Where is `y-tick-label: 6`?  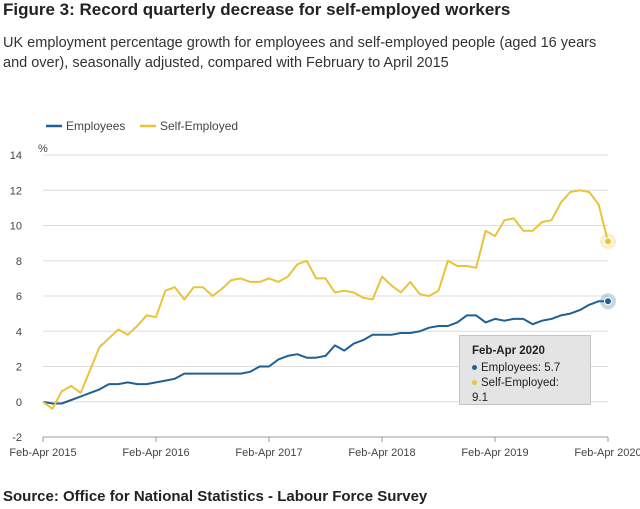
y-tick-label: 6 is located at coordinates (19, 297).